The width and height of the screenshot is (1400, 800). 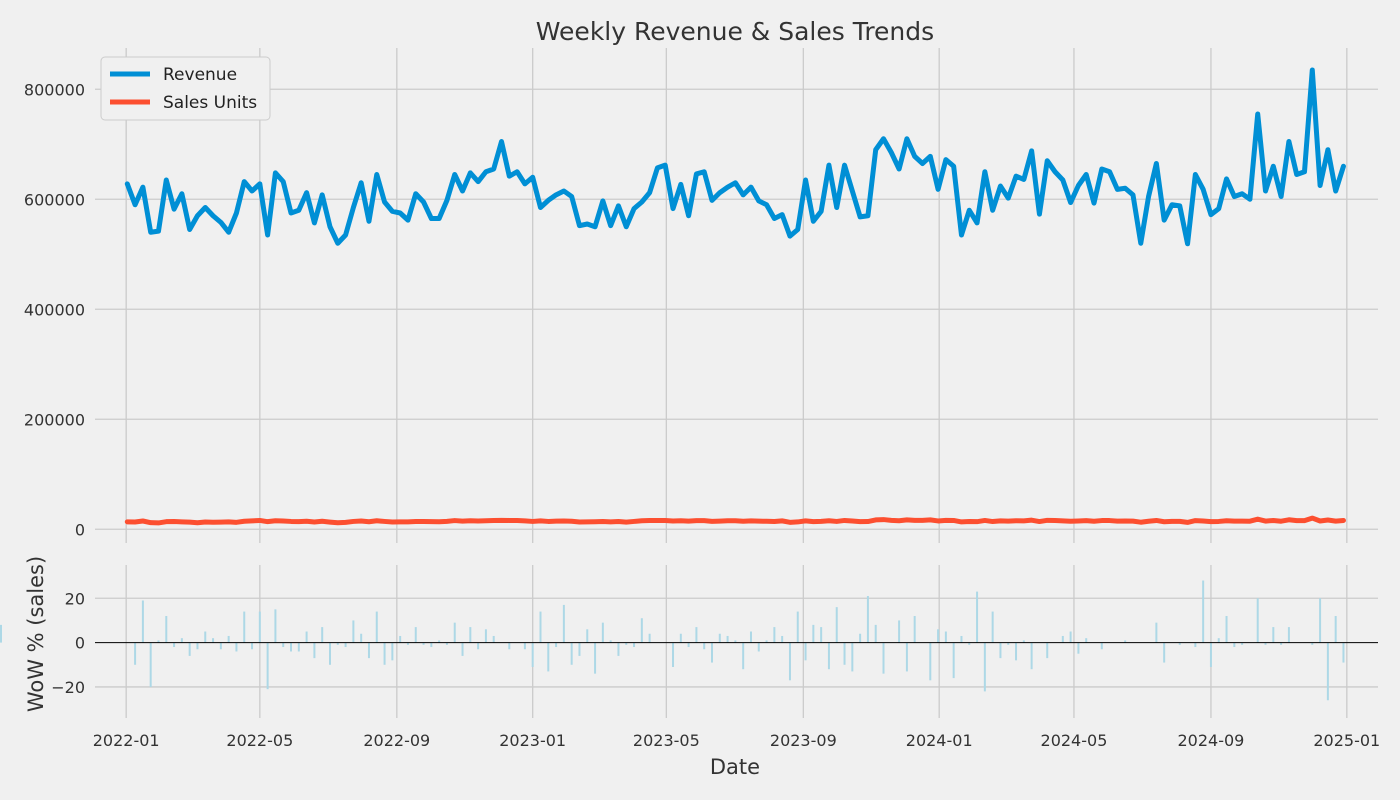 What do you see at coordinates (54, 199) in the screenshot?
I see `top-y-tick-600000: 600000` at bounding box center [54, 199].